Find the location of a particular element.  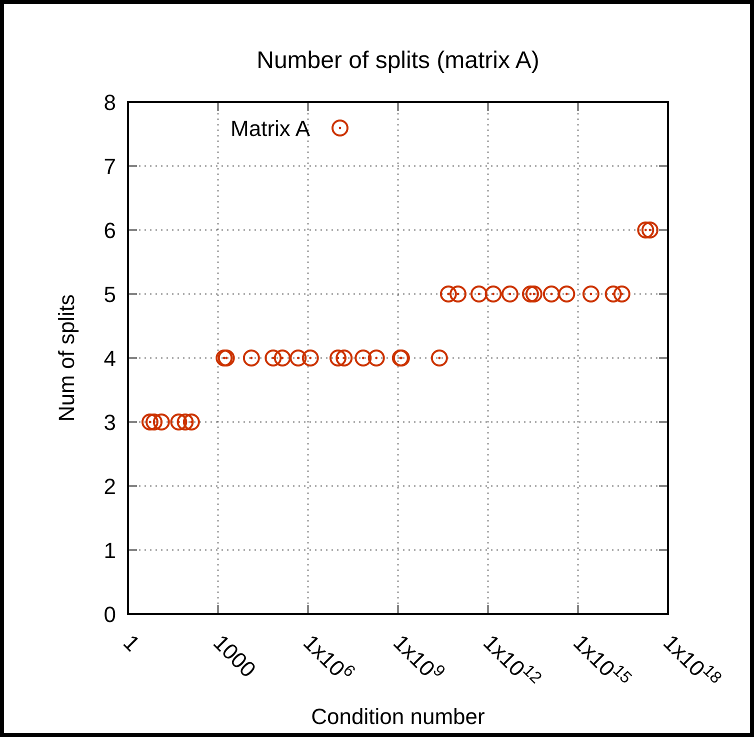

x-axis-title: Condition number is located at coordinates (398, 716).